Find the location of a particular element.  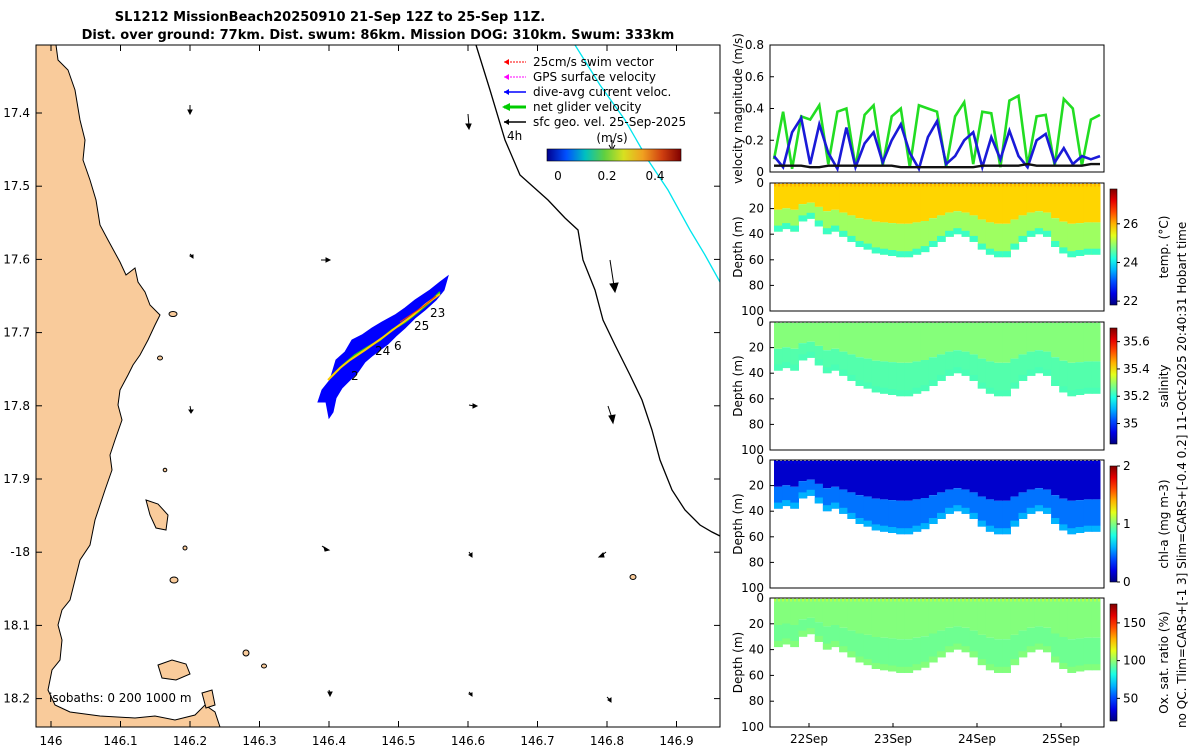

section-cbar-label: 35.4 is located at coordinates (1136, 369).